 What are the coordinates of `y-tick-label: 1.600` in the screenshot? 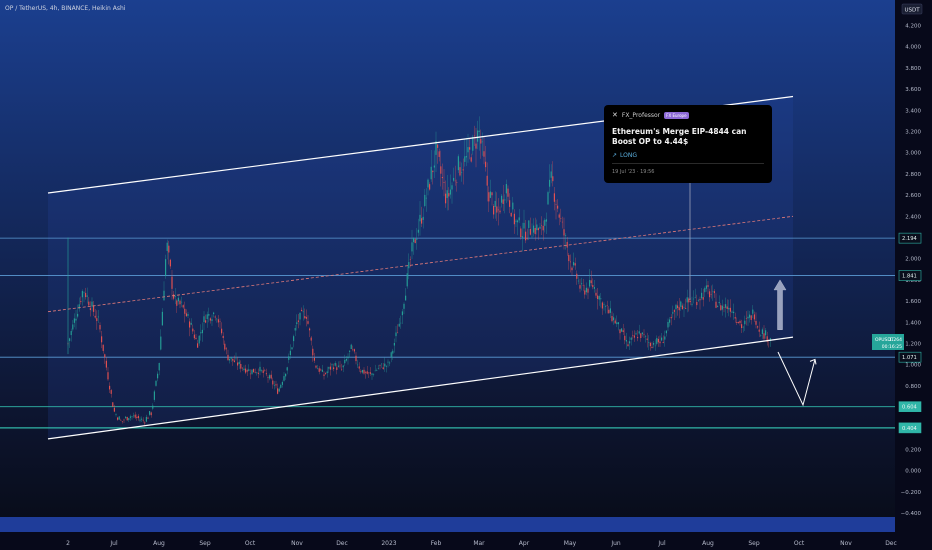 It's located at (913, 302).